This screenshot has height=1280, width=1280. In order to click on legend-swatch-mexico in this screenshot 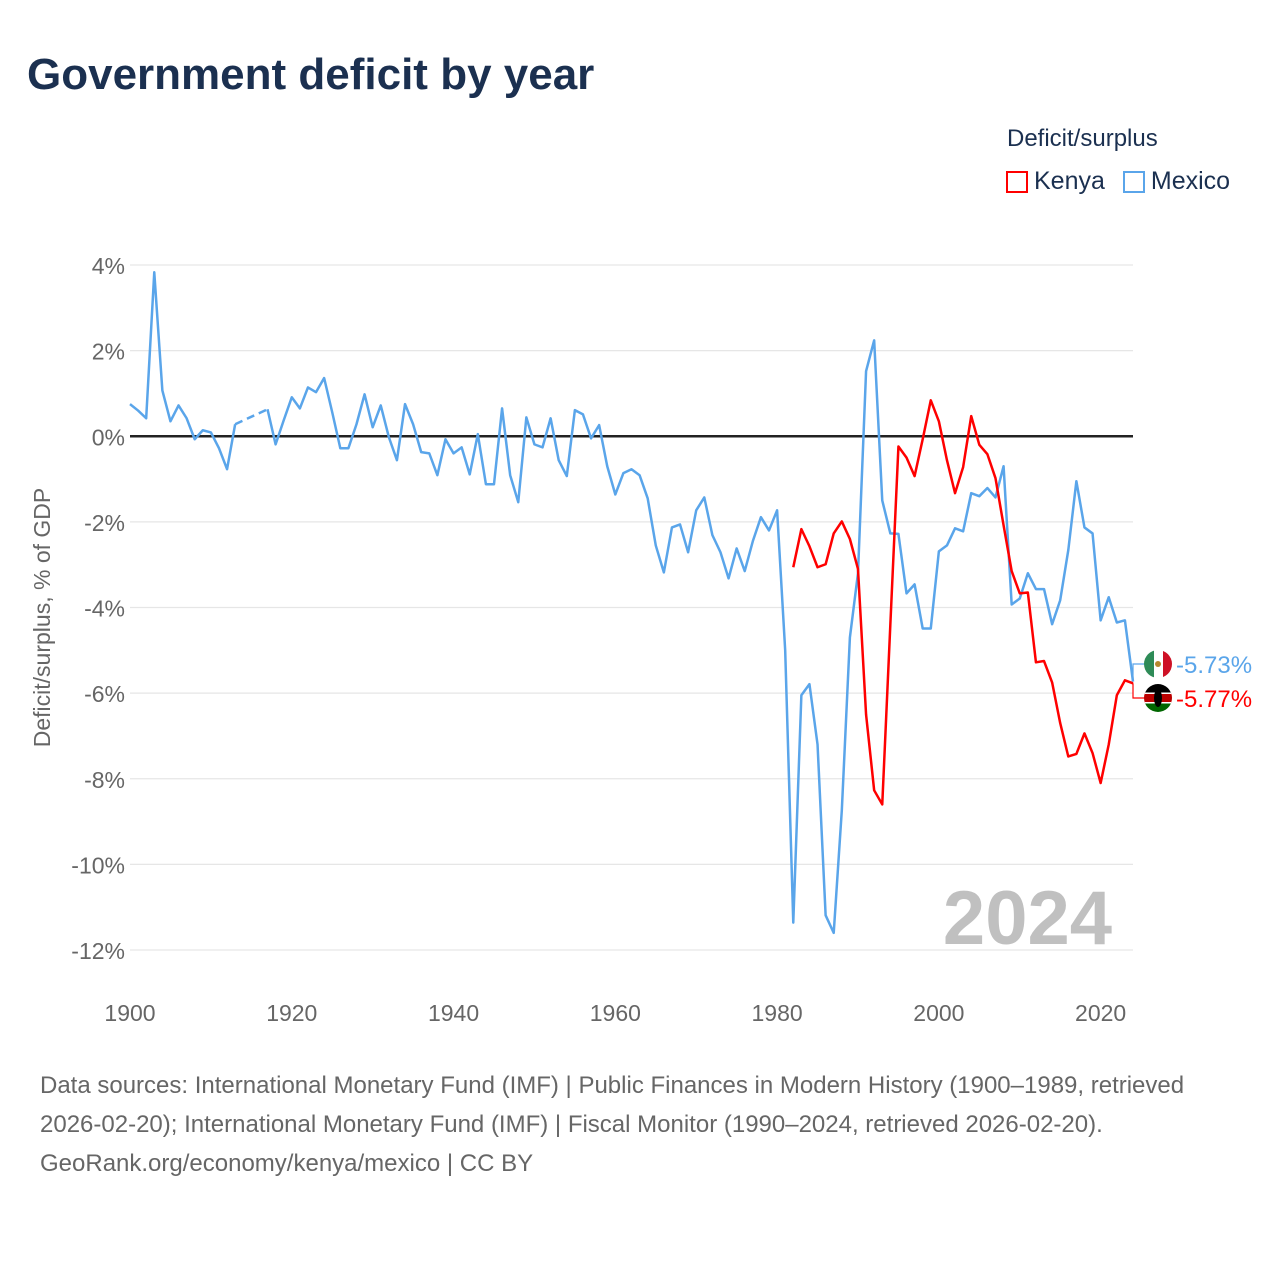, I will do `click(1133, 181)`.